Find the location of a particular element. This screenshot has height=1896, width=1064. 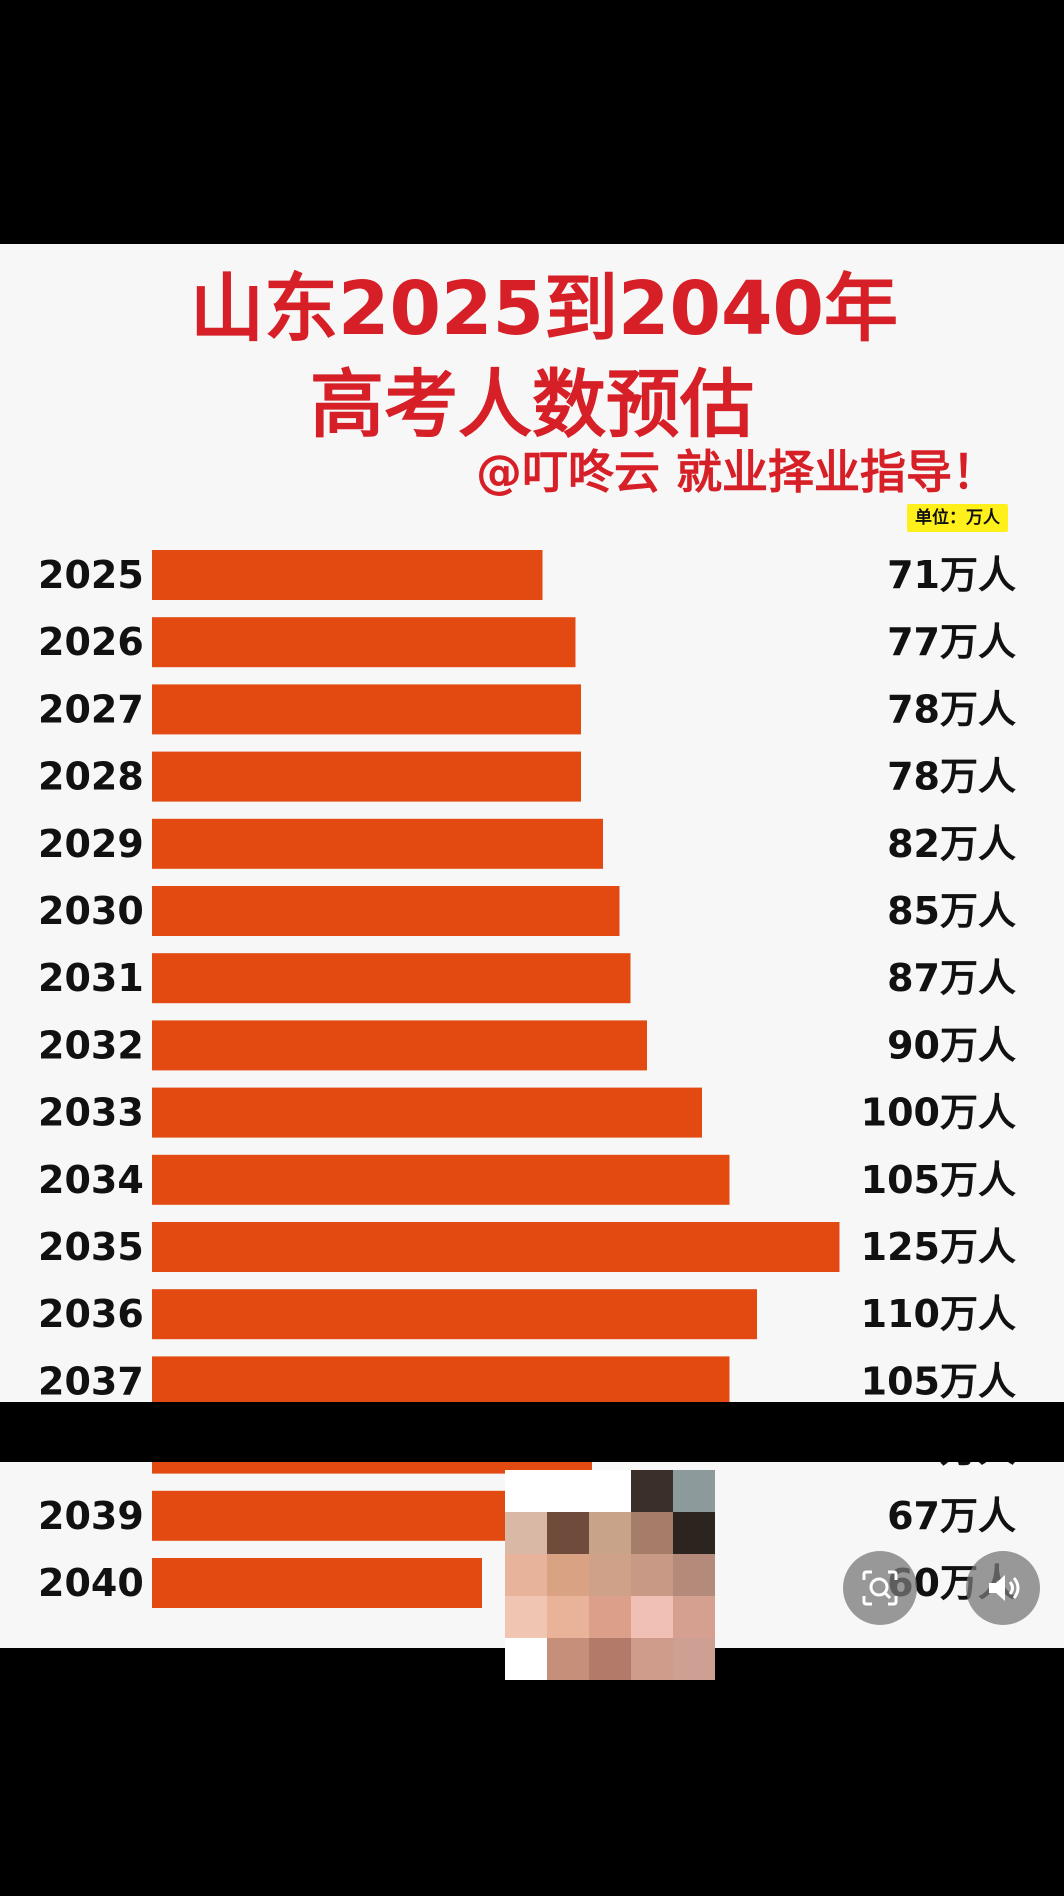

bar-2030 is located at coordinates (386, 911).